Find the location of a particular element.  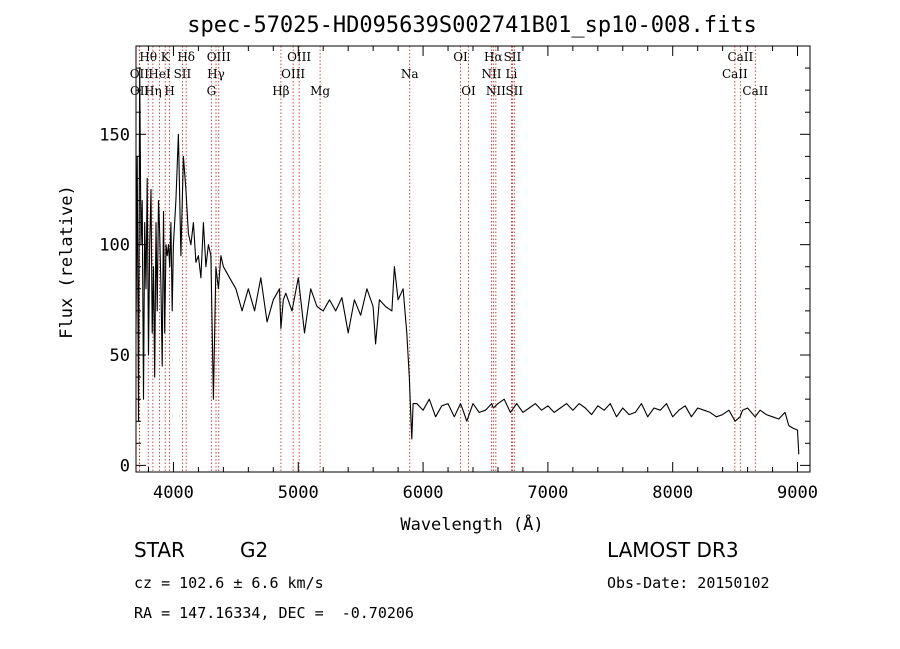

x-tick-label-2: 6000 is located at coordinates (423, 493).